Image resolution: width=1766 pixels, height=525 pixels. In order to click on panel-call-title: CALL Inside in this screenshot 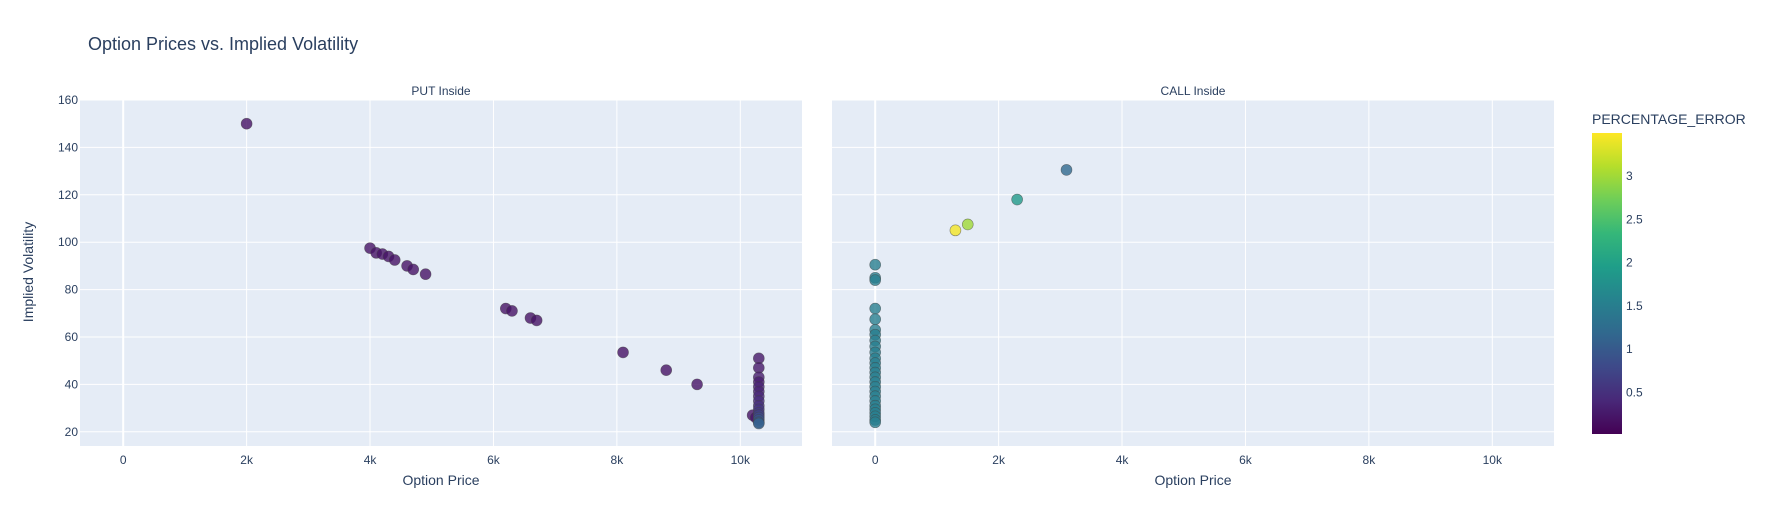, I will do `click(1193, 91)`.